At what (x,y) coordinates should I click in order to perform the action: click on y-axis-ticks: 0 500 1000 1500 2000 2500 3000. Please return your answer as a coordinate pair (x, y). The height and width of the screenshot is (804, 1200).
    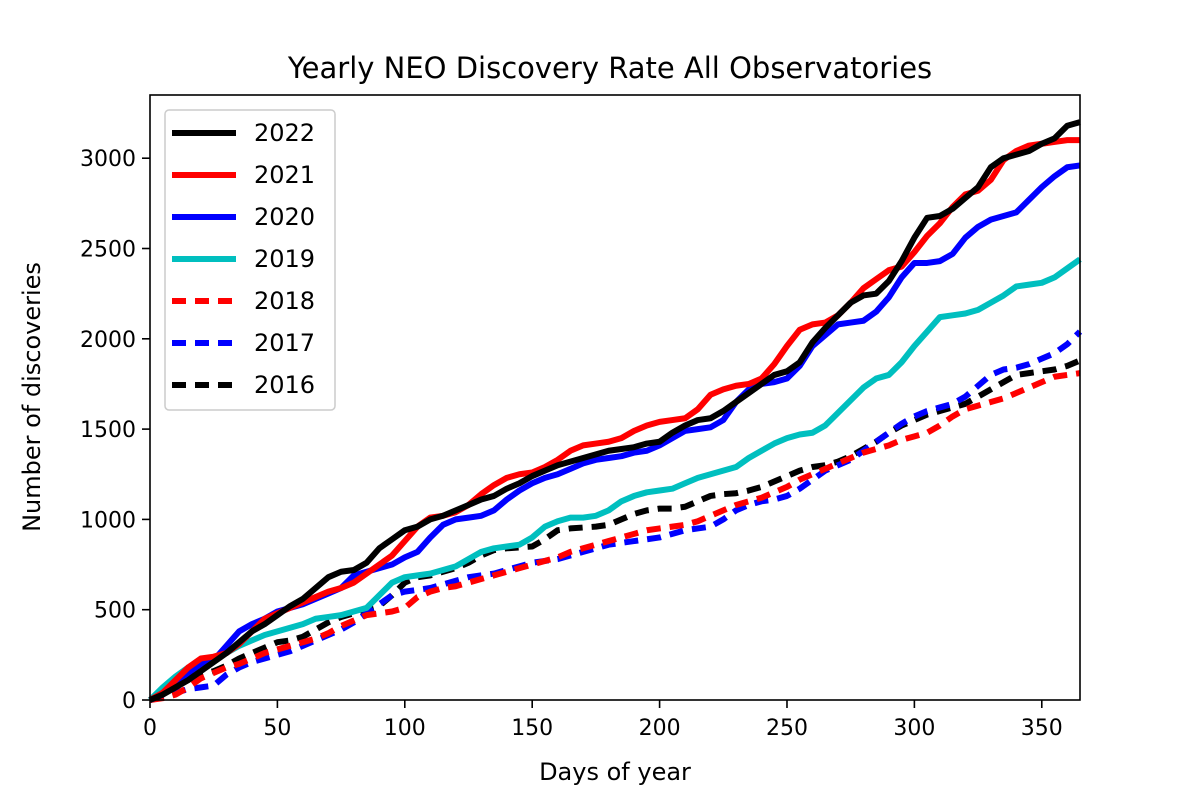
    Looking at the image, I should click on (115, 430).